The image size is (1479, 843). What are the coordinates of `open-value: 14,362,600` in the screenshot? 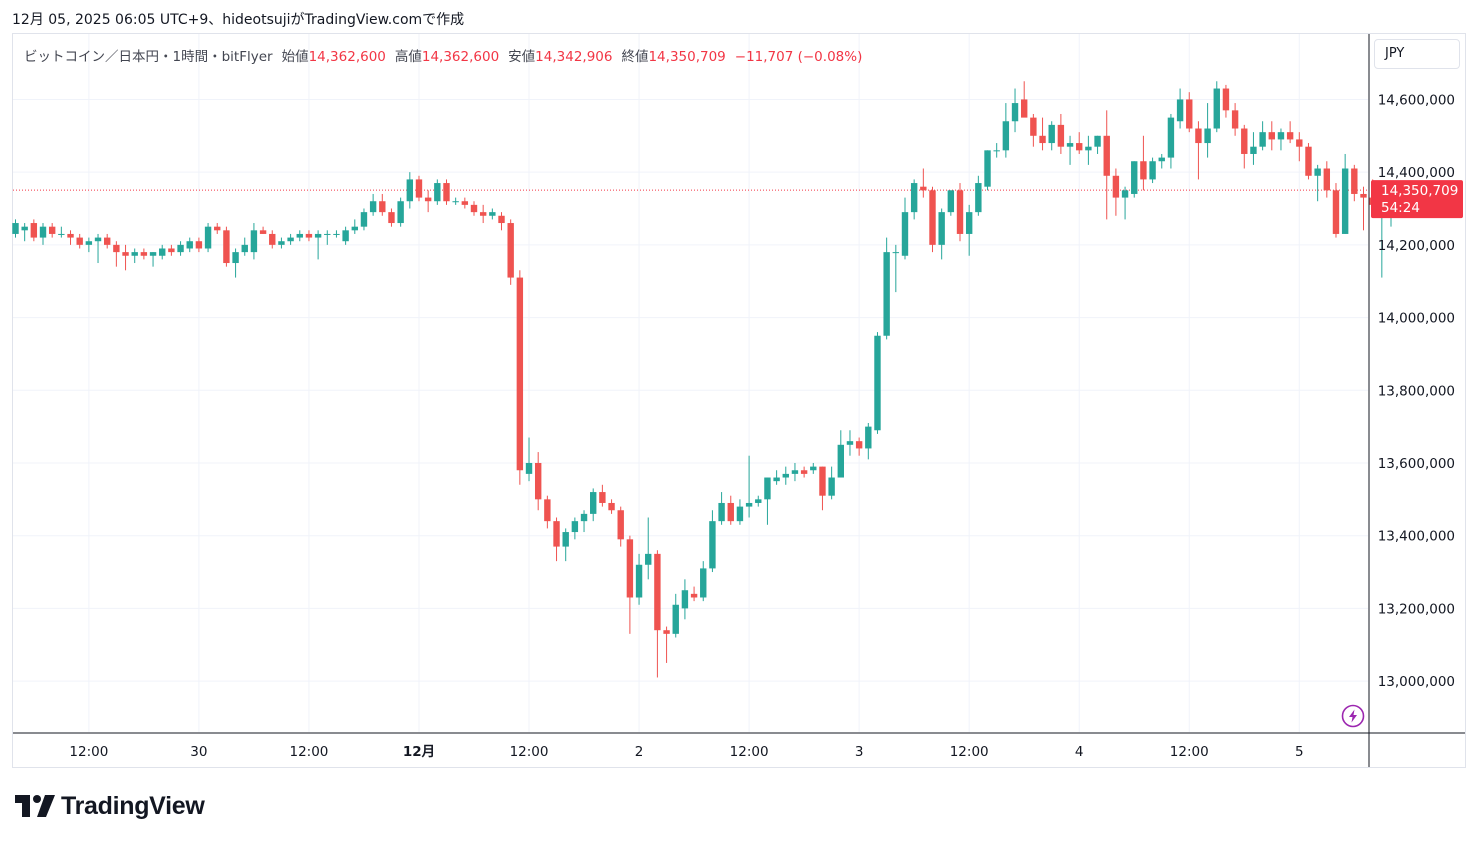 It's located at (347, 57).